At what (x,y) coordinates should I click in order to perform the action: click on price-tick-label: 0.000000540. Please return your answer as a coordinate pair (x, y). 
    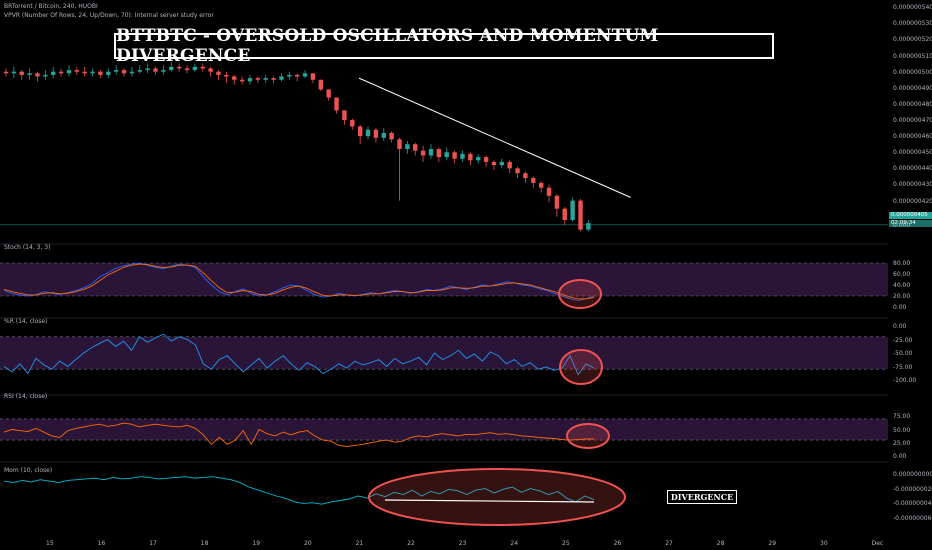
    Looking at the image, I should click on (912, 8).